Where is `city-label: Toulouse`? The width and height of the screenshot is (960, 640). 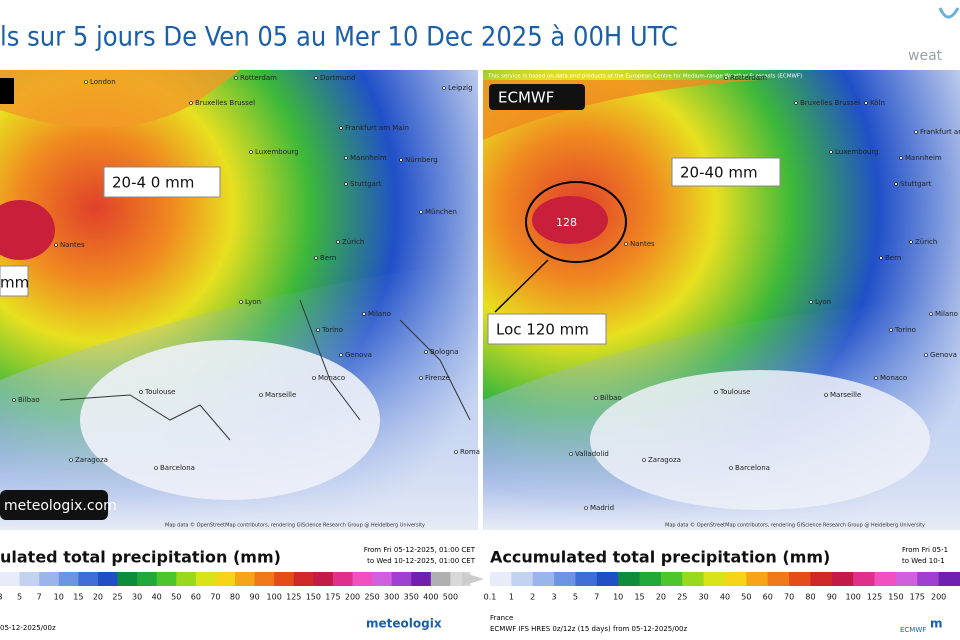 city-label: Toulouse is located at coordinates (159, 392).